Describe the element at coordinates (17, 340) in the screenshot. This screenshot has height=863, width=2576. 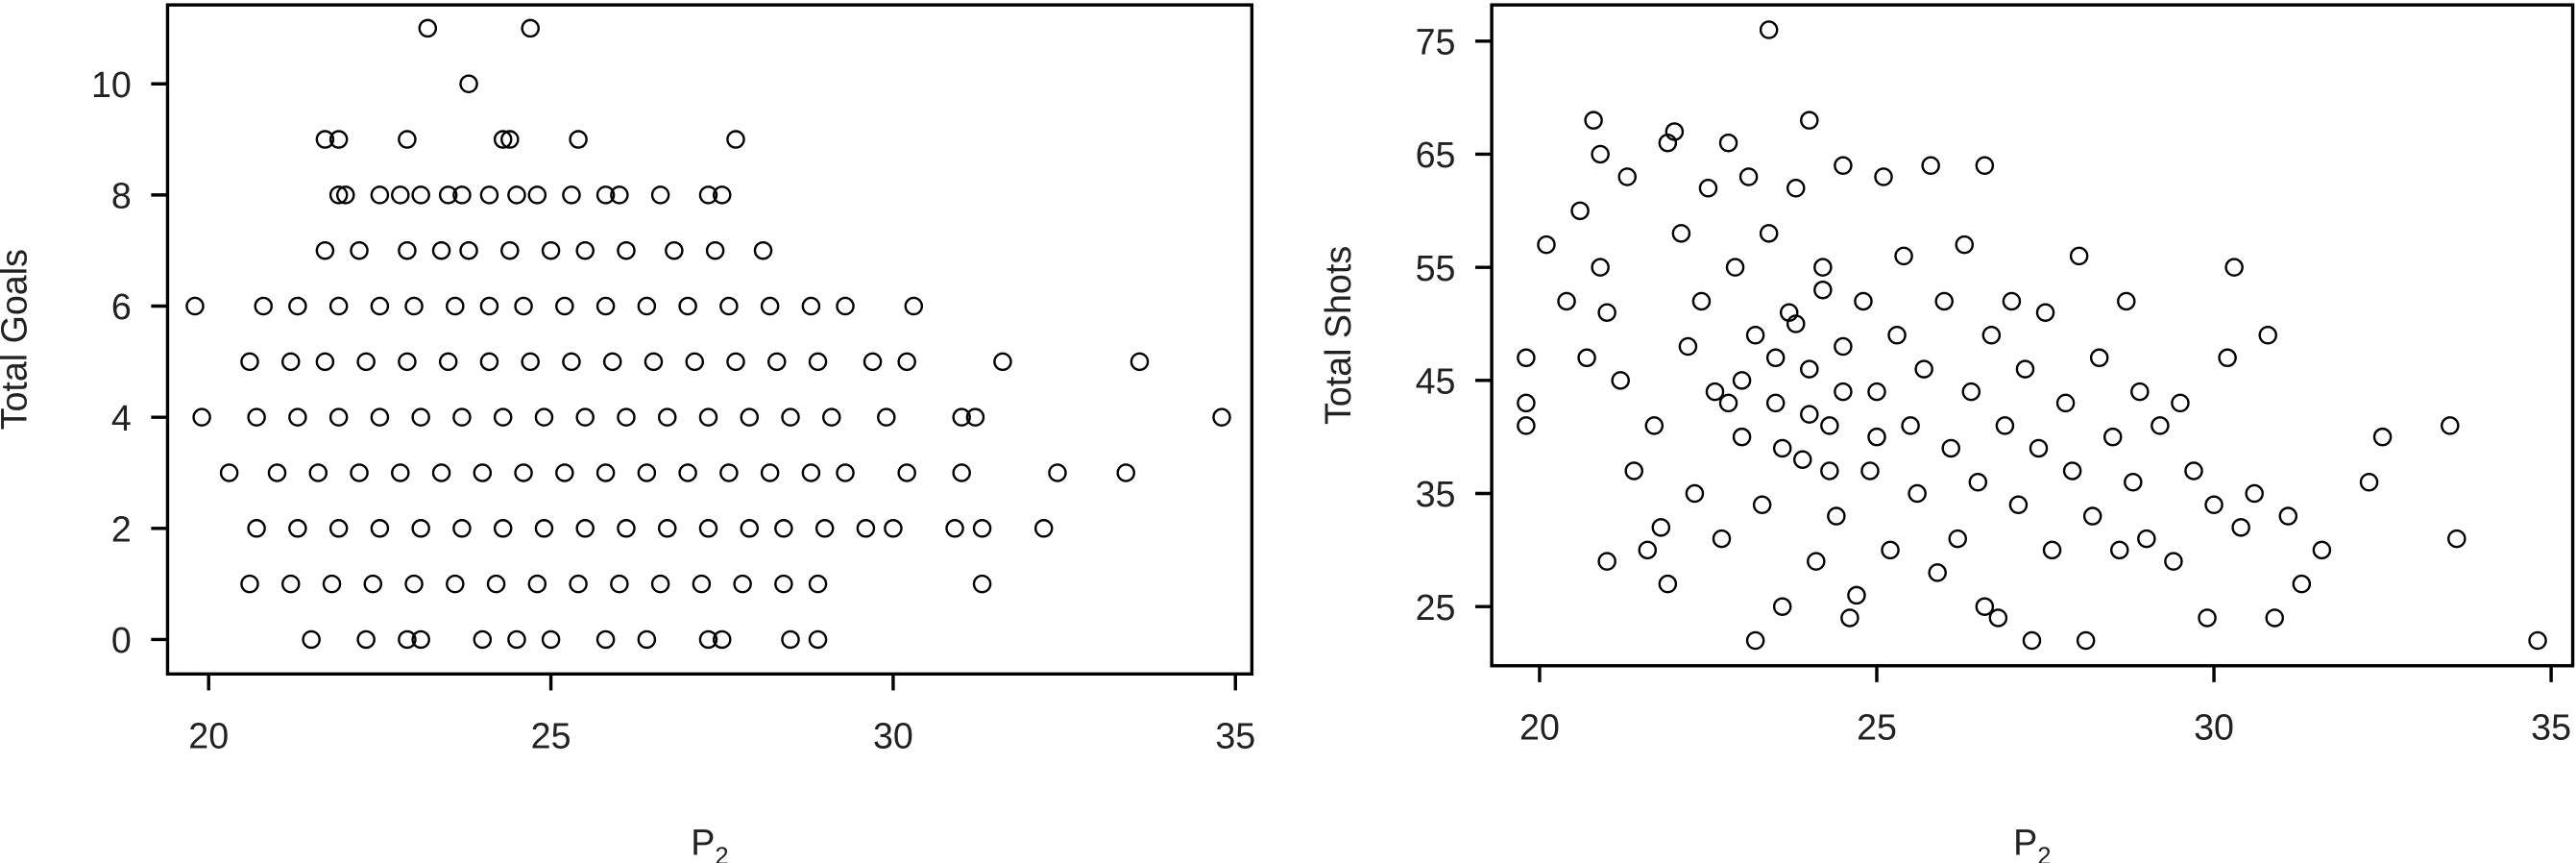
I see `y-axis-label: Total Goals` at that location.